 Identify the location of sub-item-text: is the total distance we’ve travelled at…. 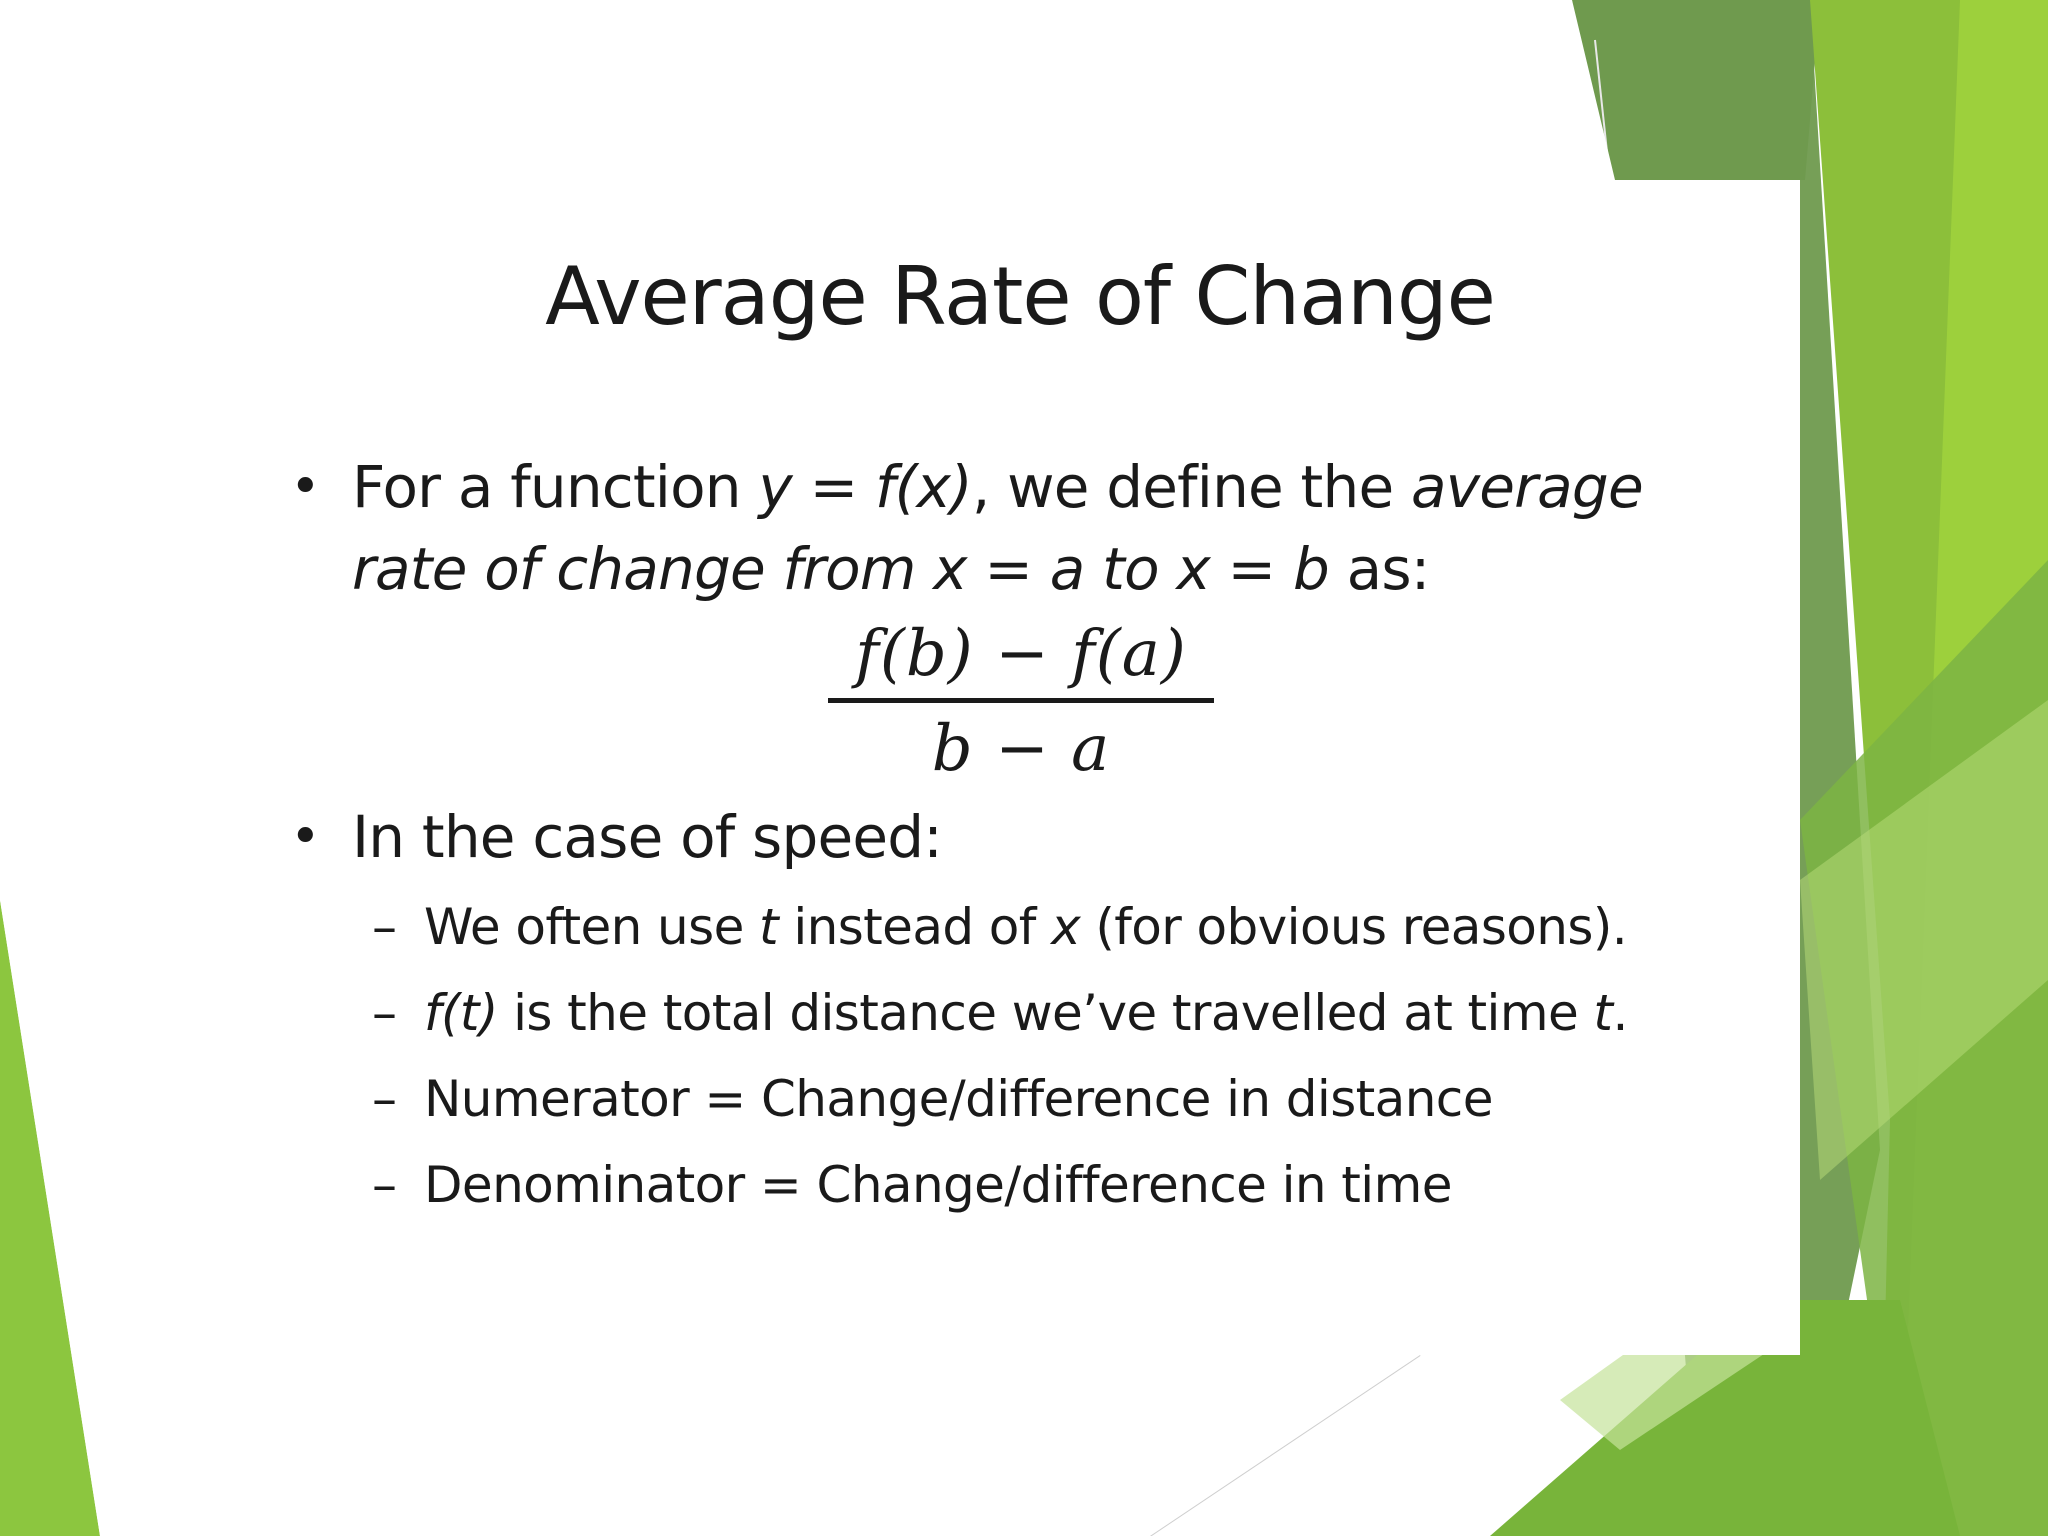
(1045, 1013).